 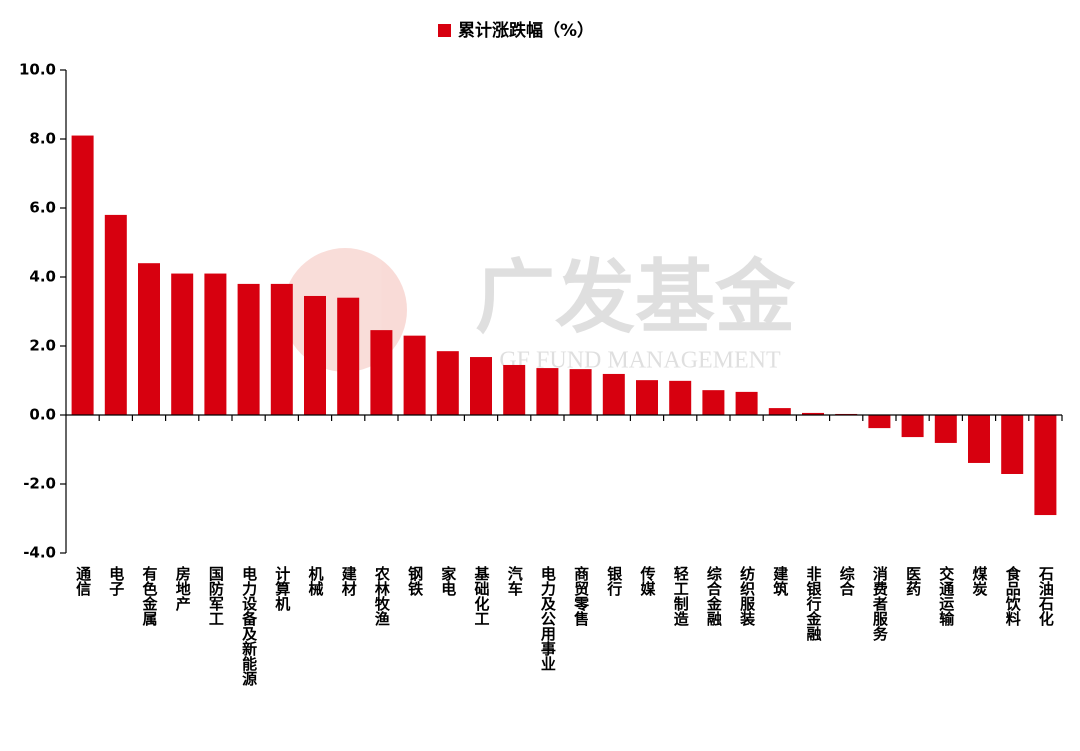 What do you see at coordinates (39, 553) in the screenshot?
I see `y-tick-label: -4.0` at bounding box center [39, 553].